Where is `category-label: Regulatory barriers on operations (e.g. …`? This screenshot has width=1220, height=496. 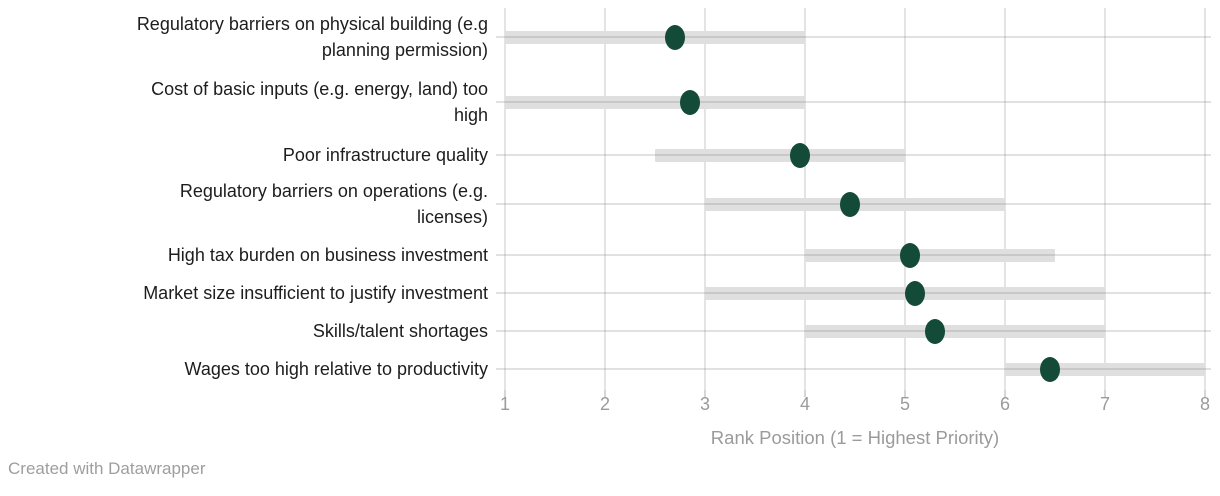
category-label: Regulatory barriers on operations (e.g. … is located at coordinates (333, 204).